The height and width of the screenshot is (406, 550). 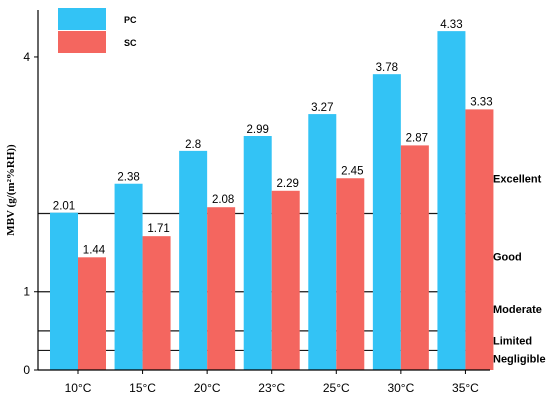 What do you see at coordinates (352, 171) in the screenshot?
I see `data-label-sc-4: 2.45` at bounding box center [352, 171].